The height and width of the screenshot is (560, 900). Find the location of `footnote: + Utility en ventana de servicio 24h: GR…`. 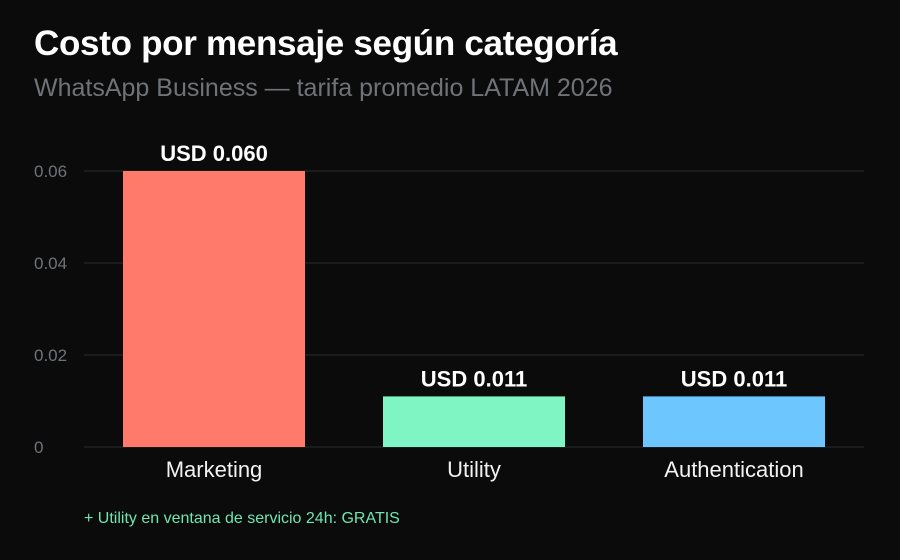

footnote: + Utility en ventana de servicio 24h: GR… is located at coordinates (242, 518).